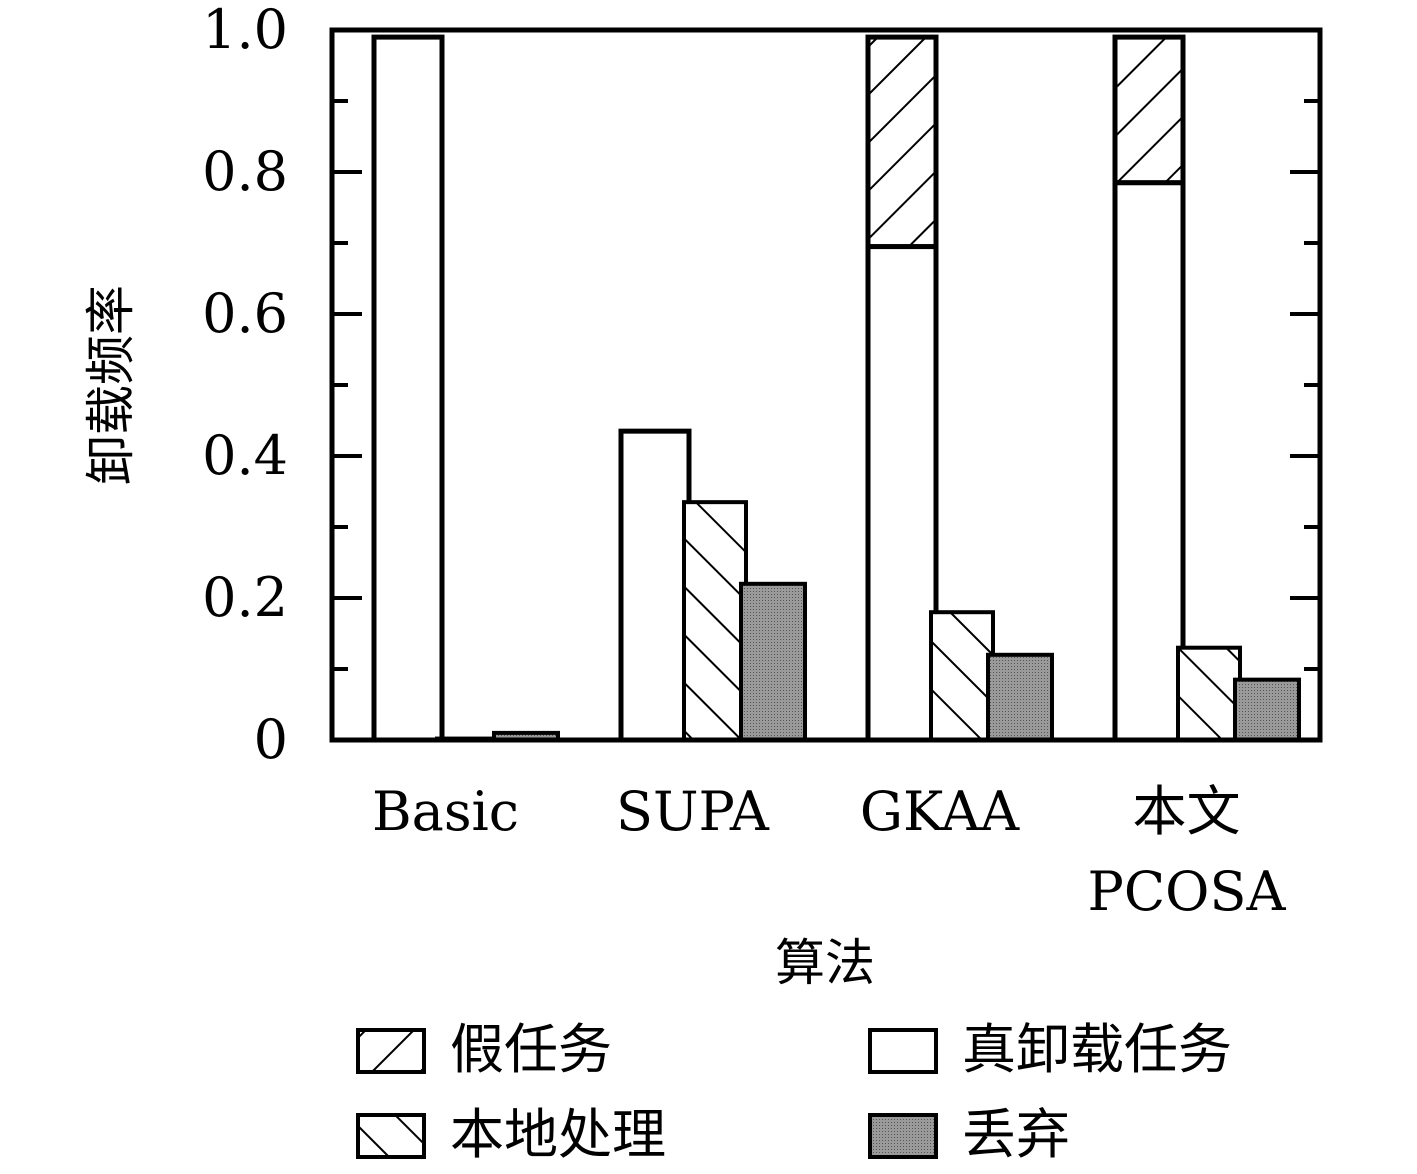  I want to click on y-tick-label: 0.4, so click(245, 455).